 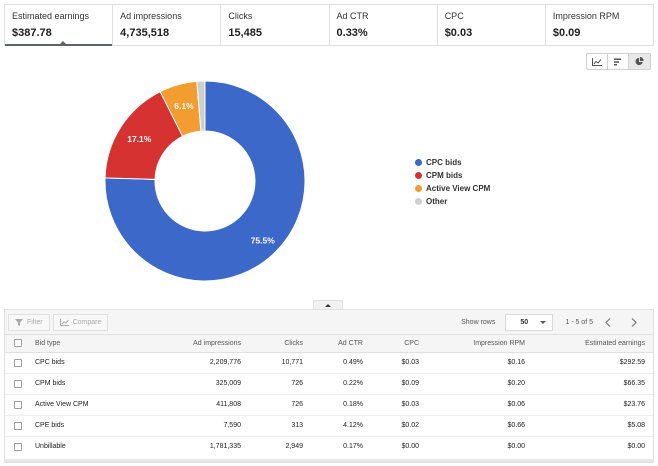 I want to click on metric-value: $0.09, so click(x=566, y=33).